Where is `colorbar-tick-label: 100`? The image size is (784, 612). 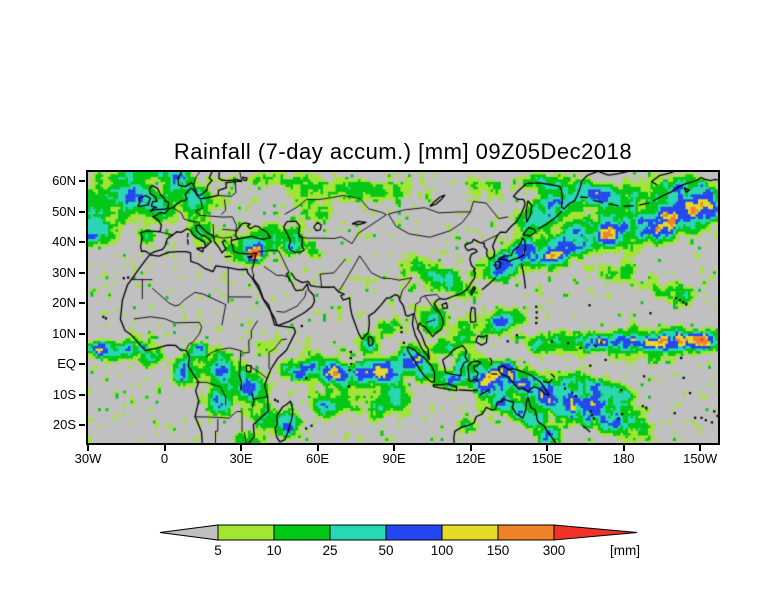
colorbar-tick-label: 100 is located at coordinates (442, 550).